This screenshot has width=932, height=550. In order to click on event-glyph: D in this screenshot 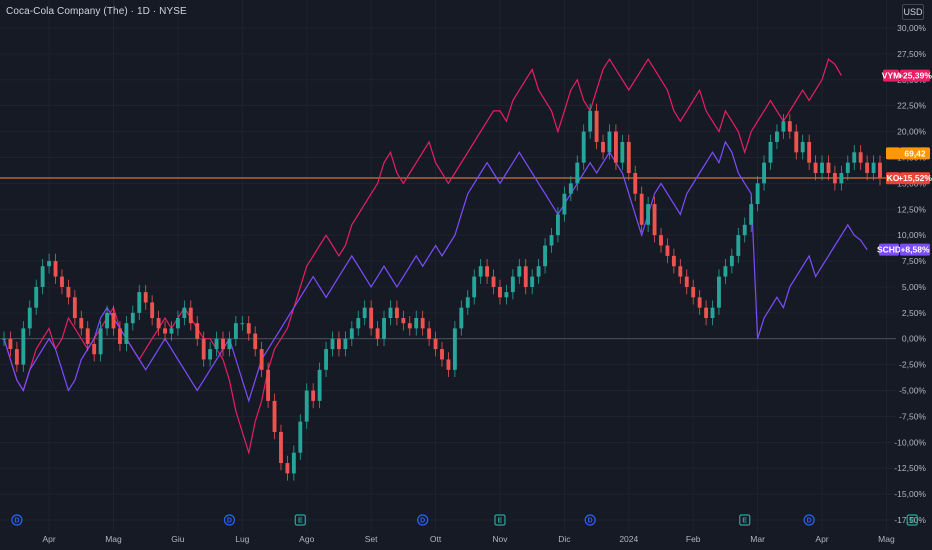, I will do `click(16, 521)`.